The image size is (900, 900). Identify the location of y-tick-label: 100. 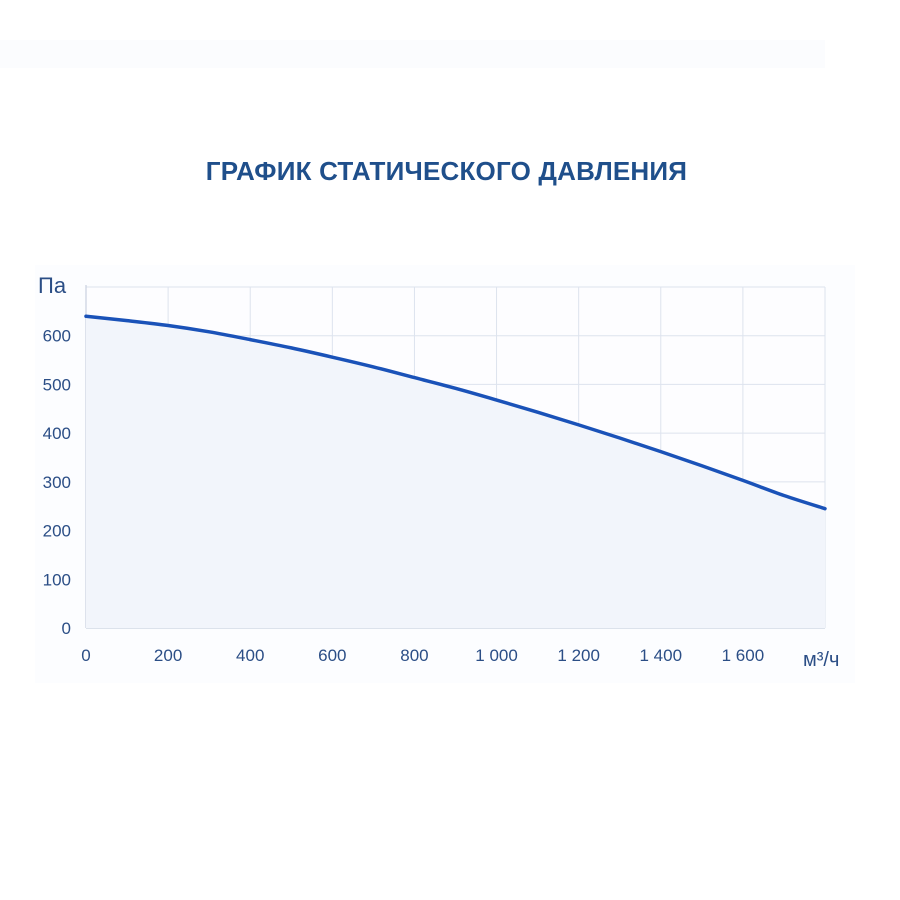
(57, 579).